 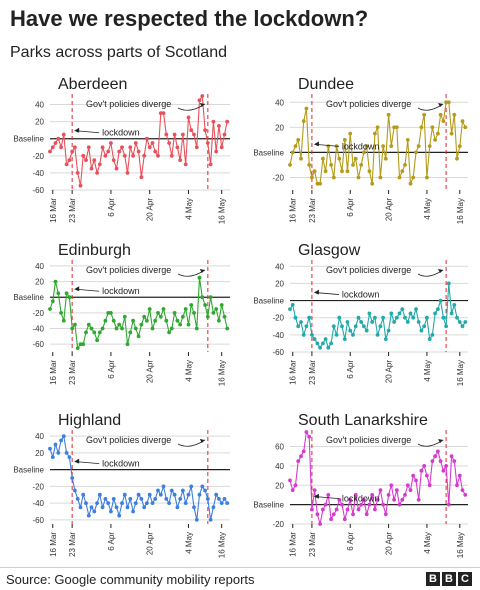 I want to click on y-tick-label: -20, so click(x=278, y=524).